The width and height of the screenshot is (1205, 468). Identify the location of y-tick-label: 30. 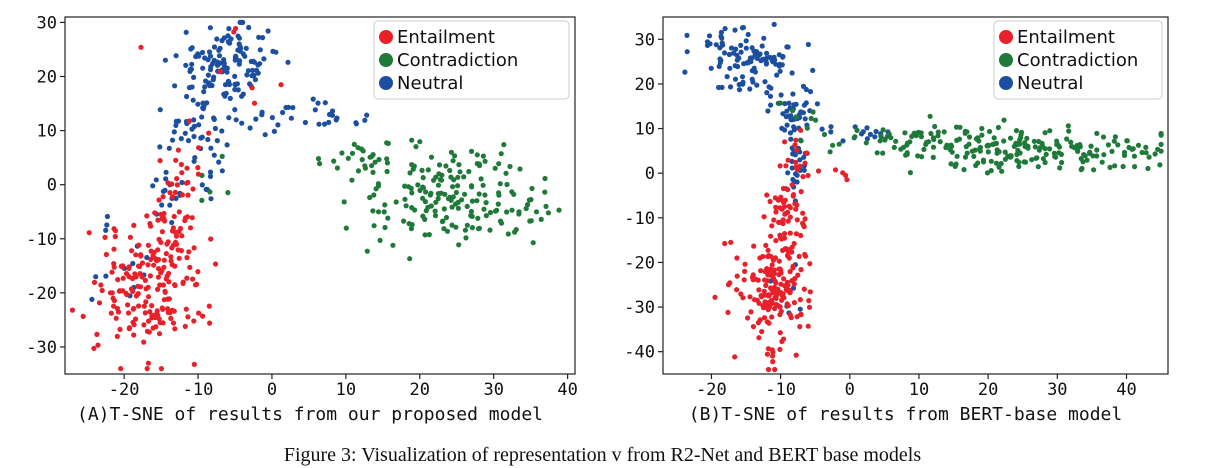
(47, 23).